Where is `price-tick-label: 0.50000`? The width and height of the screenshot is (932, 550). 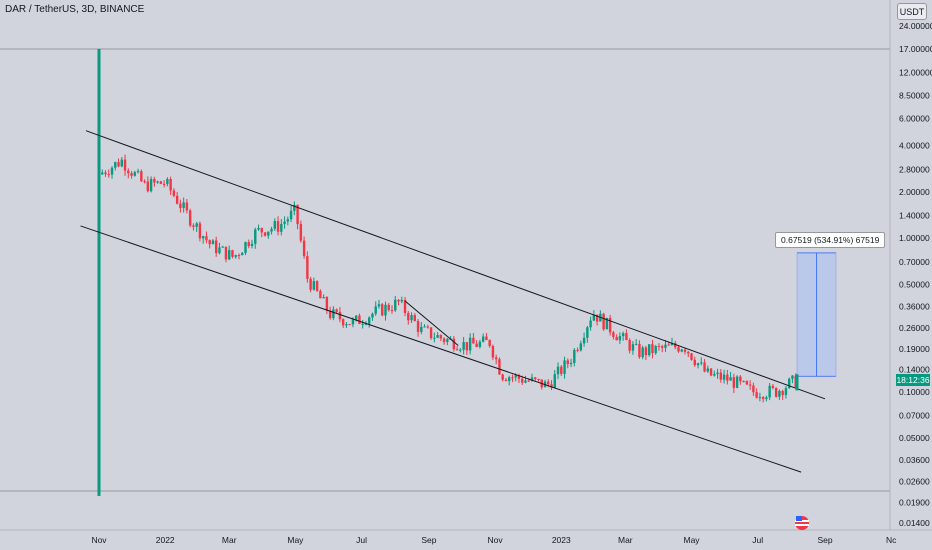 price-tick-label: 0.50000 is located at coordinates (914, 284).